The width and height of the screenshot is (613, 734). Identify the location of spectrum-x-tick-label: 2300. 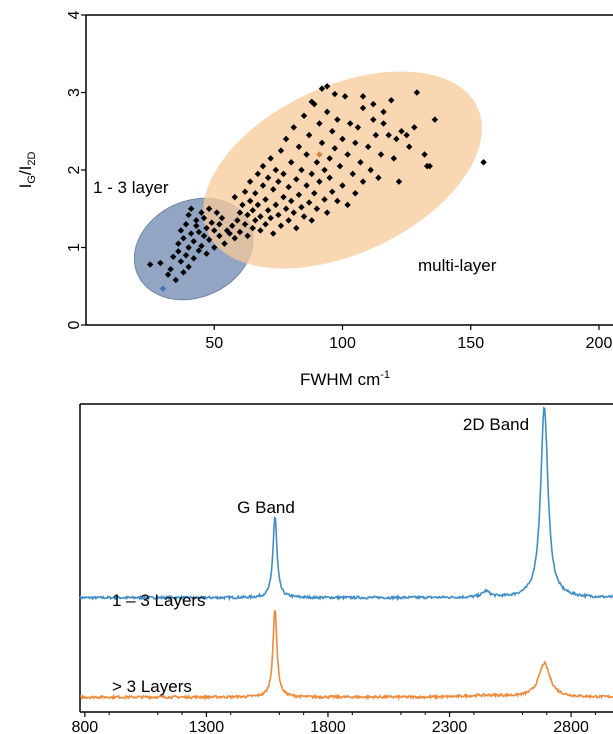
(450, 726).